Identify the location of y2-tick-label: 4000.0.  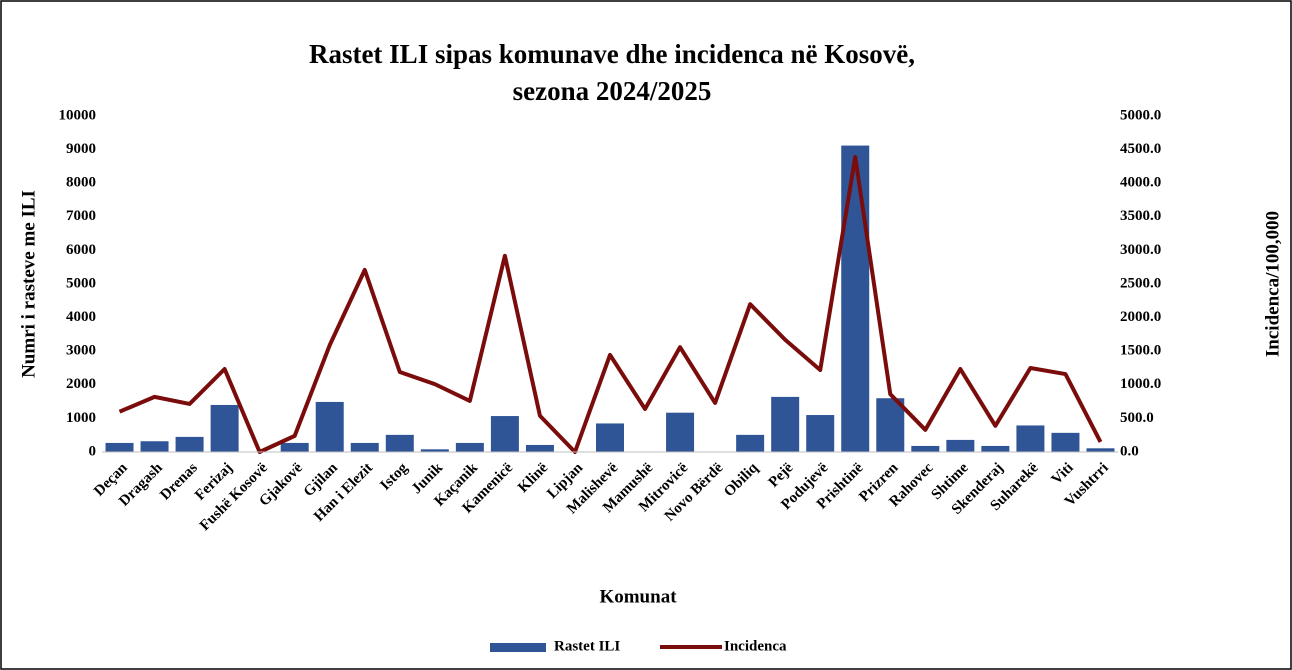
(1140, 183).